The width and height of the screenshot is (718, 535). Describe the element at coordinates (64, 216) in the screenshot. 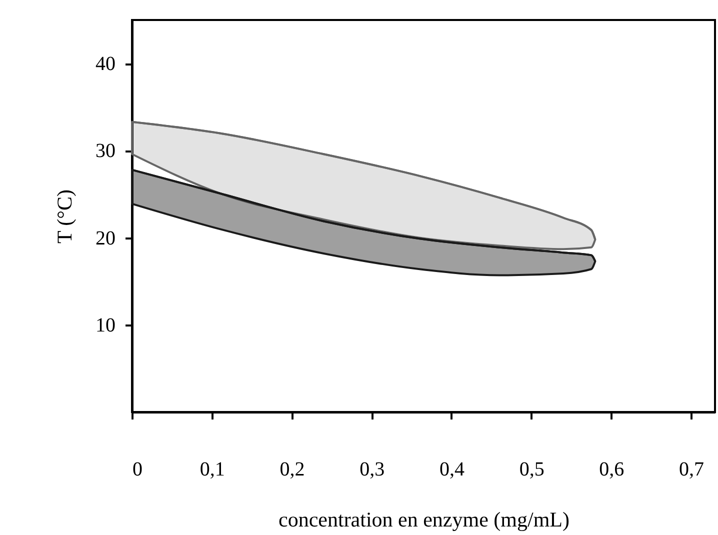

I see `y-axis-title: T (°C)` at that location.